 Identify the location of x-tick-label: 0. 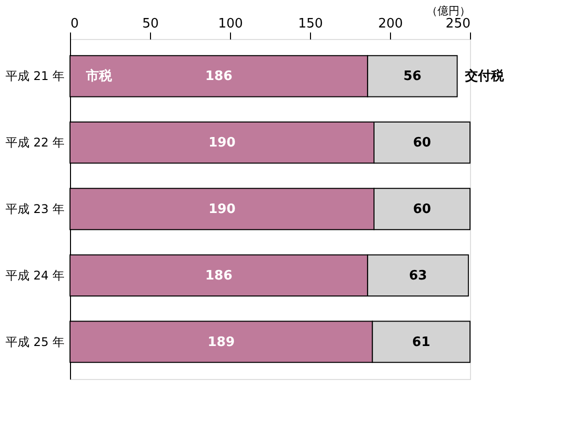
(74, 24).